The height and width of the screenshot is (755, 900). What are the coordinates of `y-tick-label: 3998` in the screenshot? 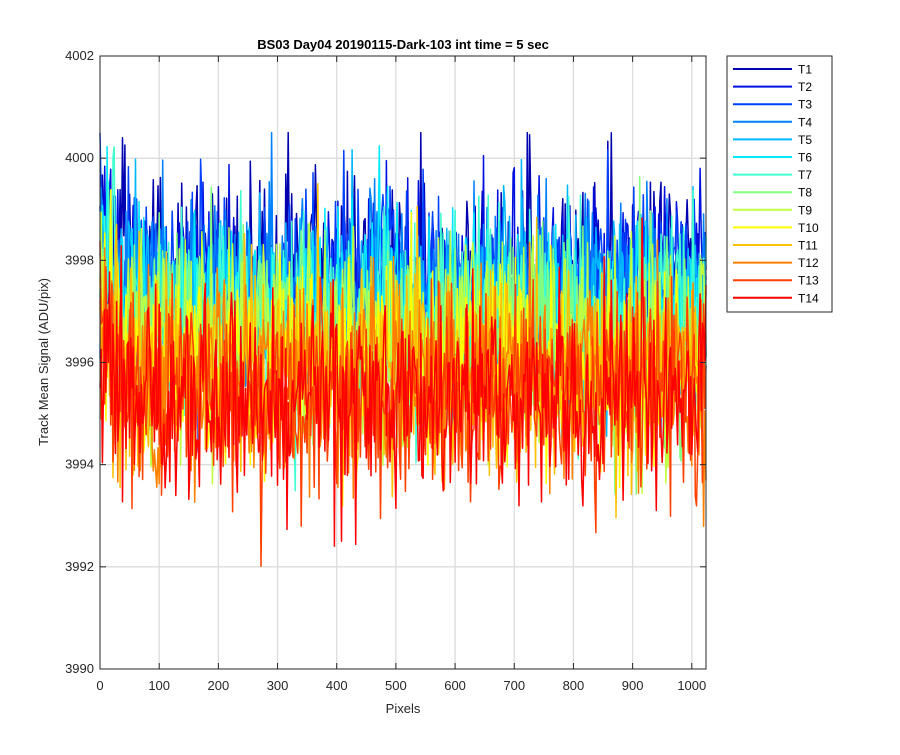 It's located at (79, 259).